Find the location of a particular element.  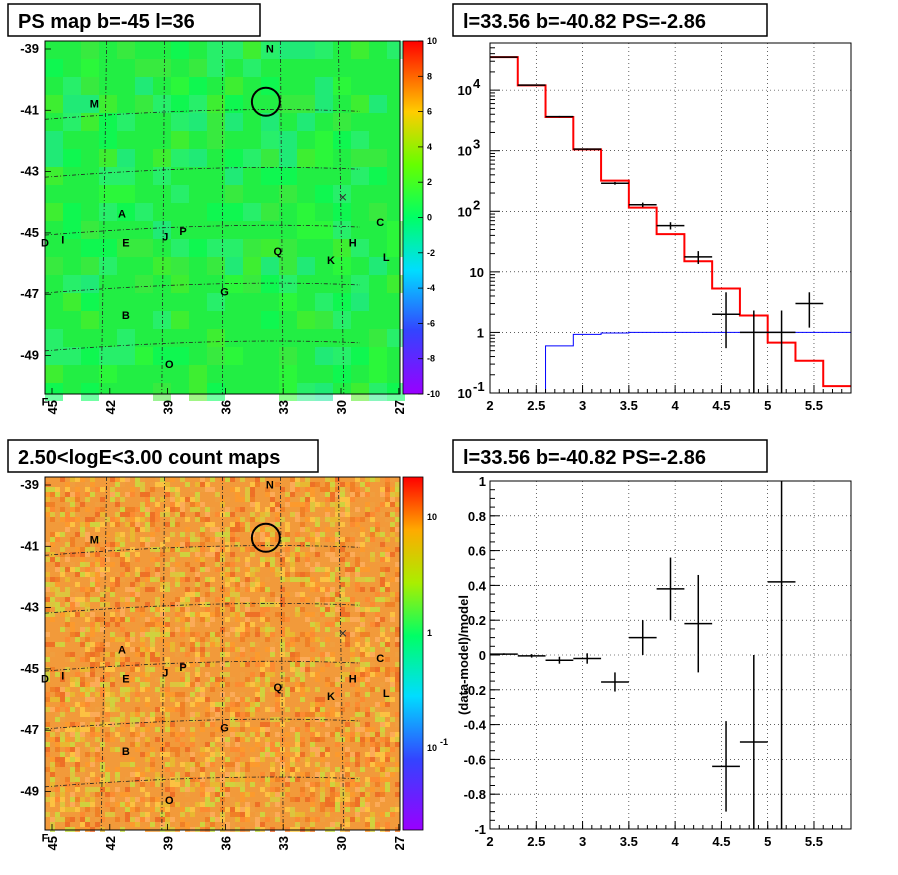

colorbar-tick-label: 10 is located at coordinates (432, 748).